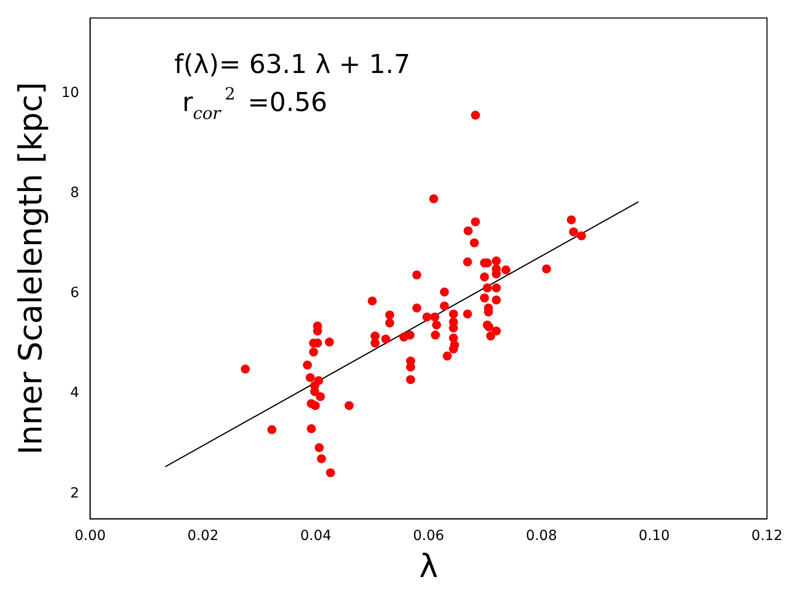  I want to click on y-tick-label: 10, so click(70, 92).